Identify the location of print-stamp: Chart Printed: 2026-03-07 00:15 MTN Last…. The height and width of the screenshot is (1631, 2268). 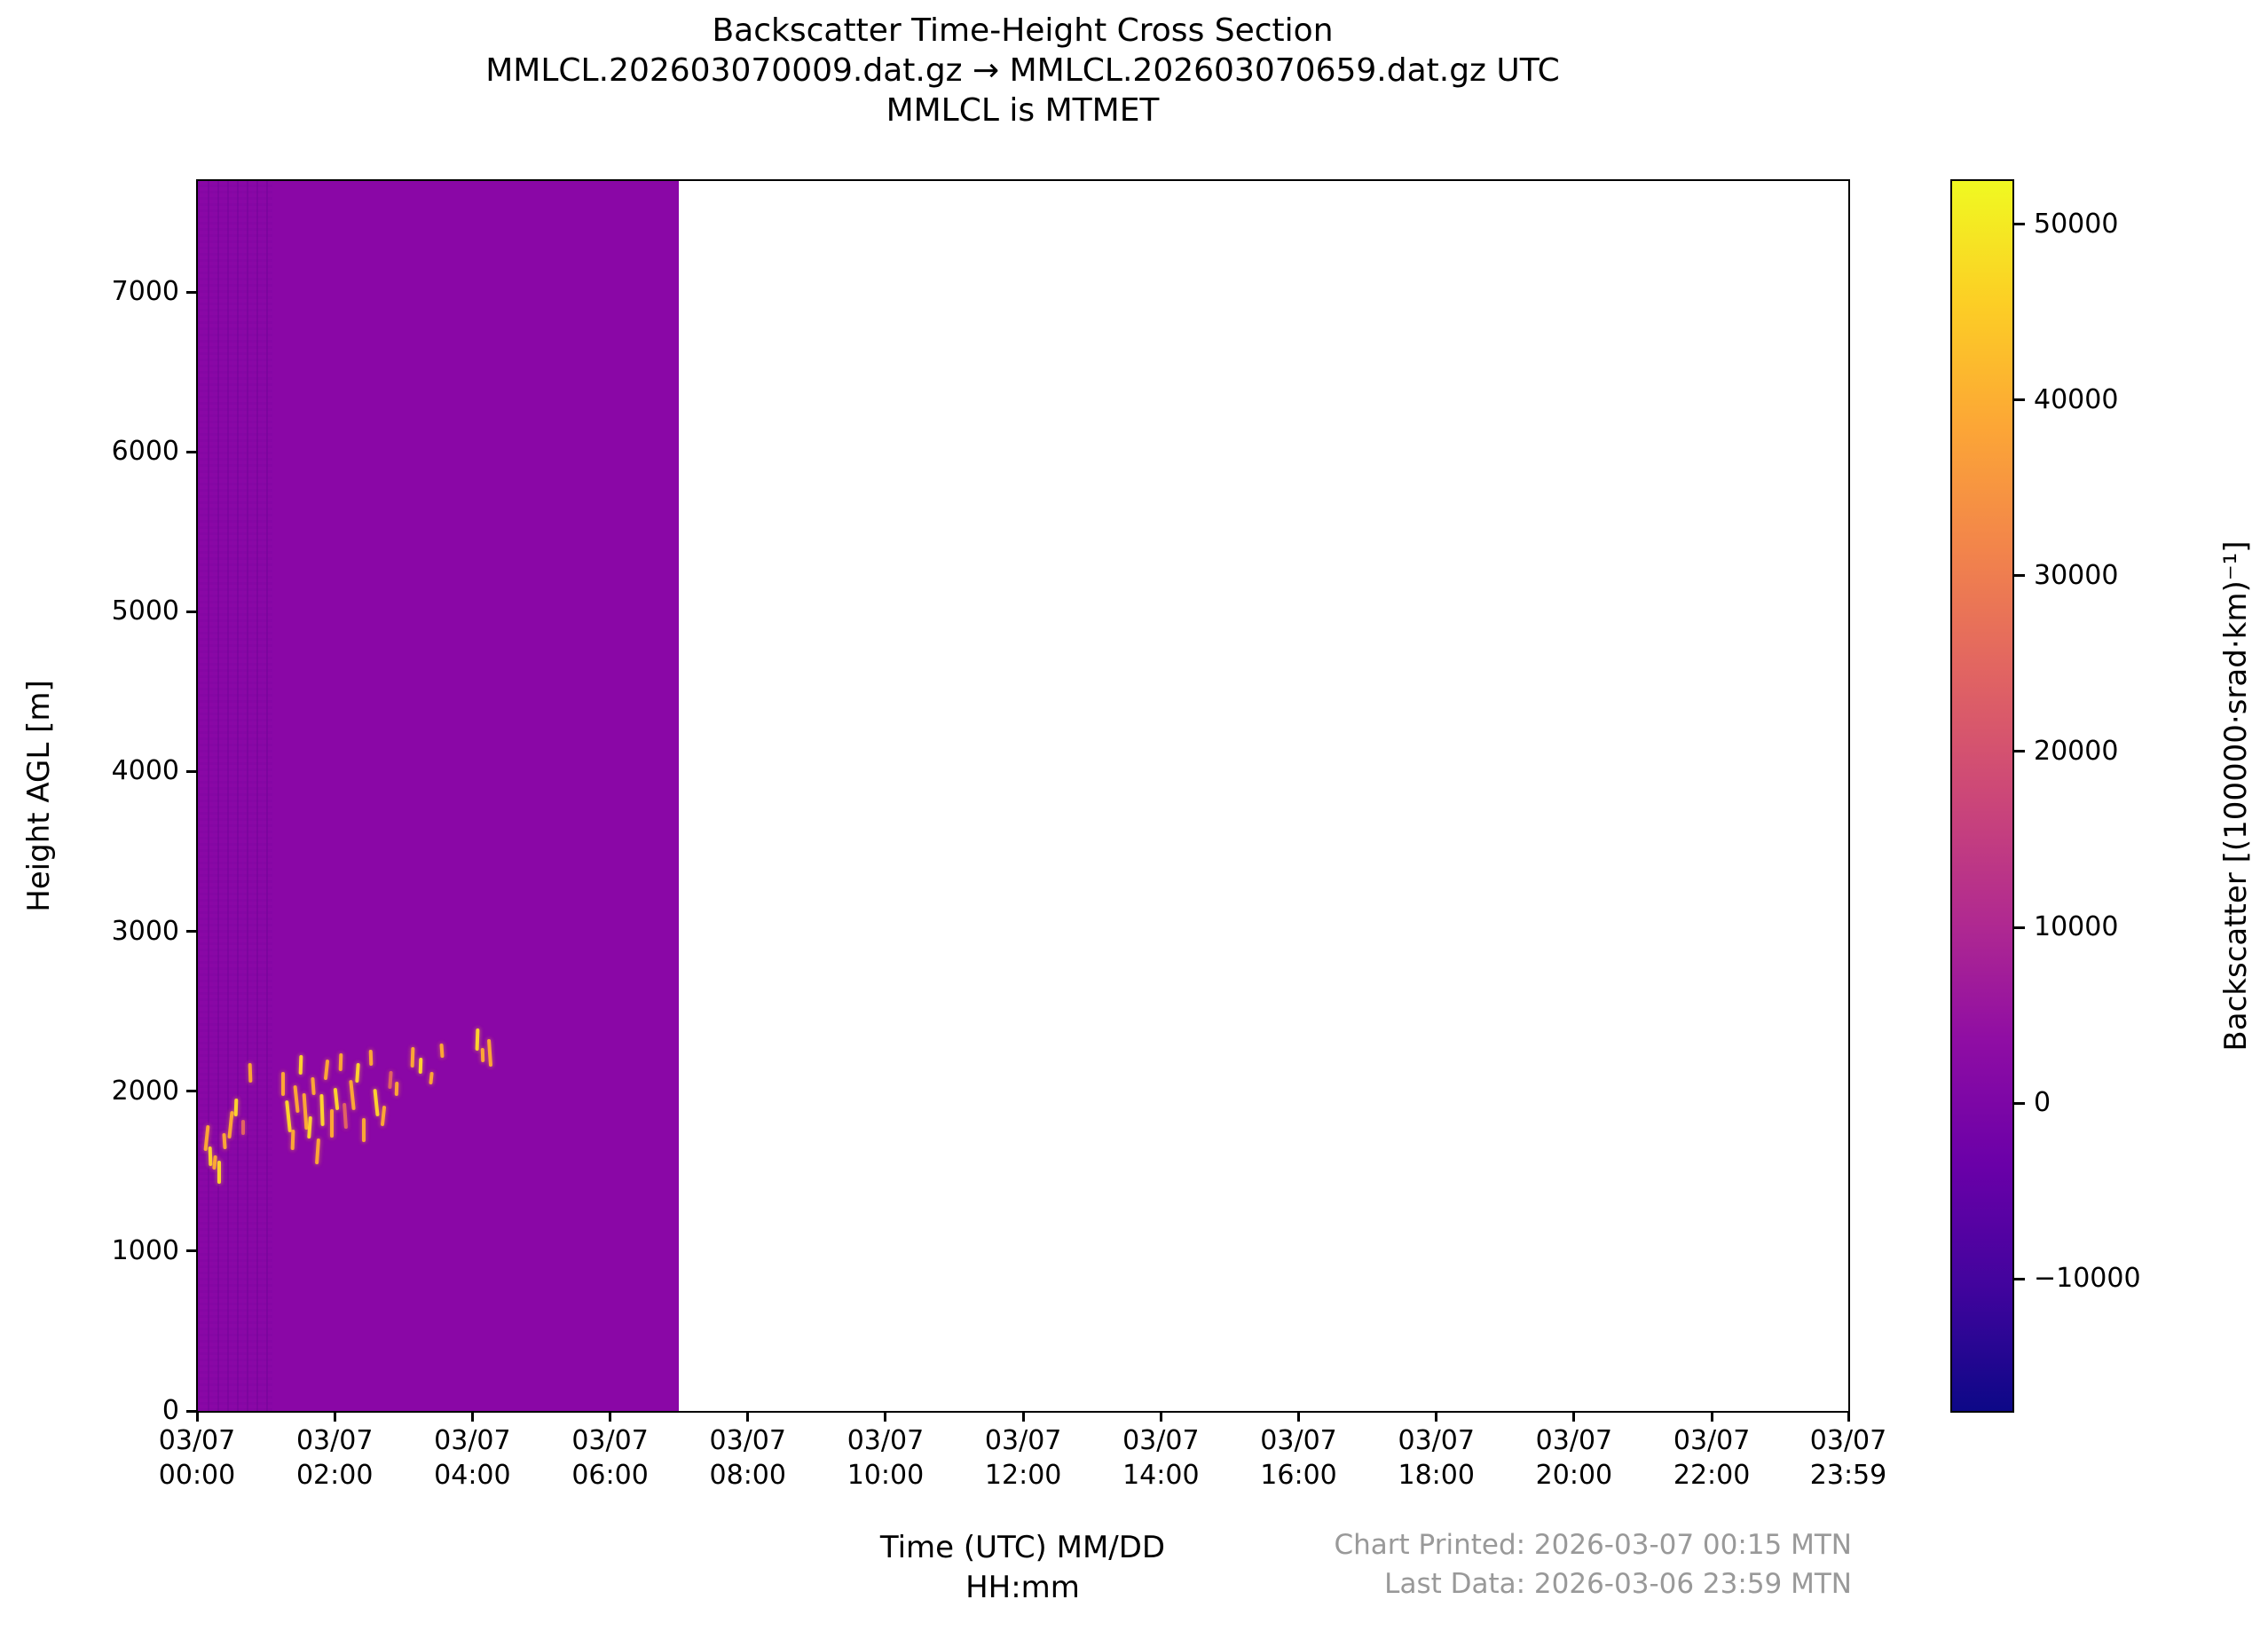
(1593, 1564).